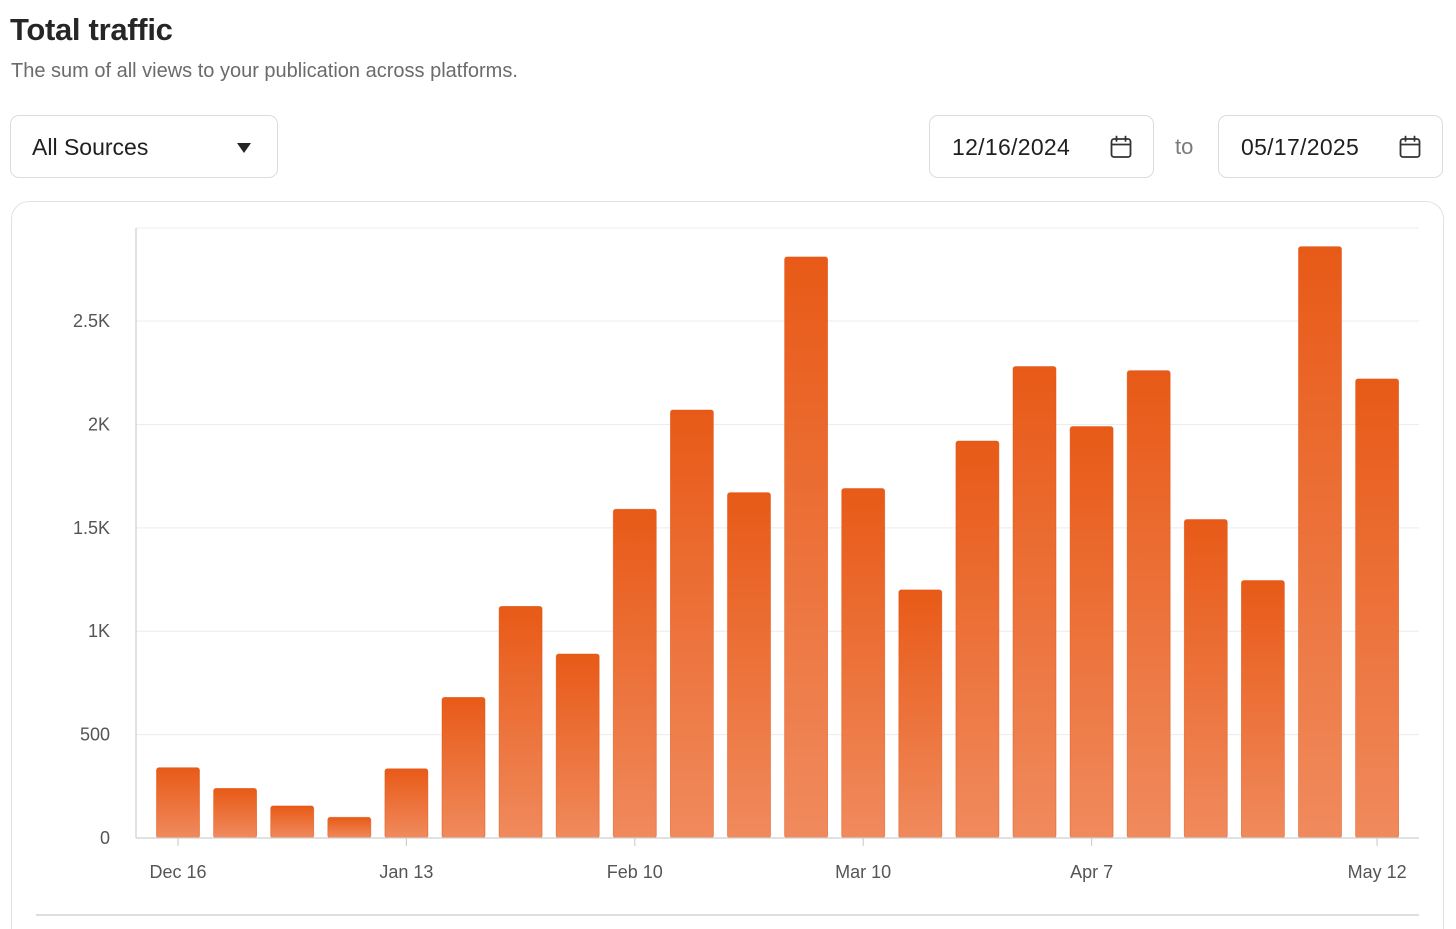 The height and width of the screenshot is (929, 1456). Describe the element at coordinates (635, 872) in the screenshot. I see `x-tick-label: Feb 10` at that location.